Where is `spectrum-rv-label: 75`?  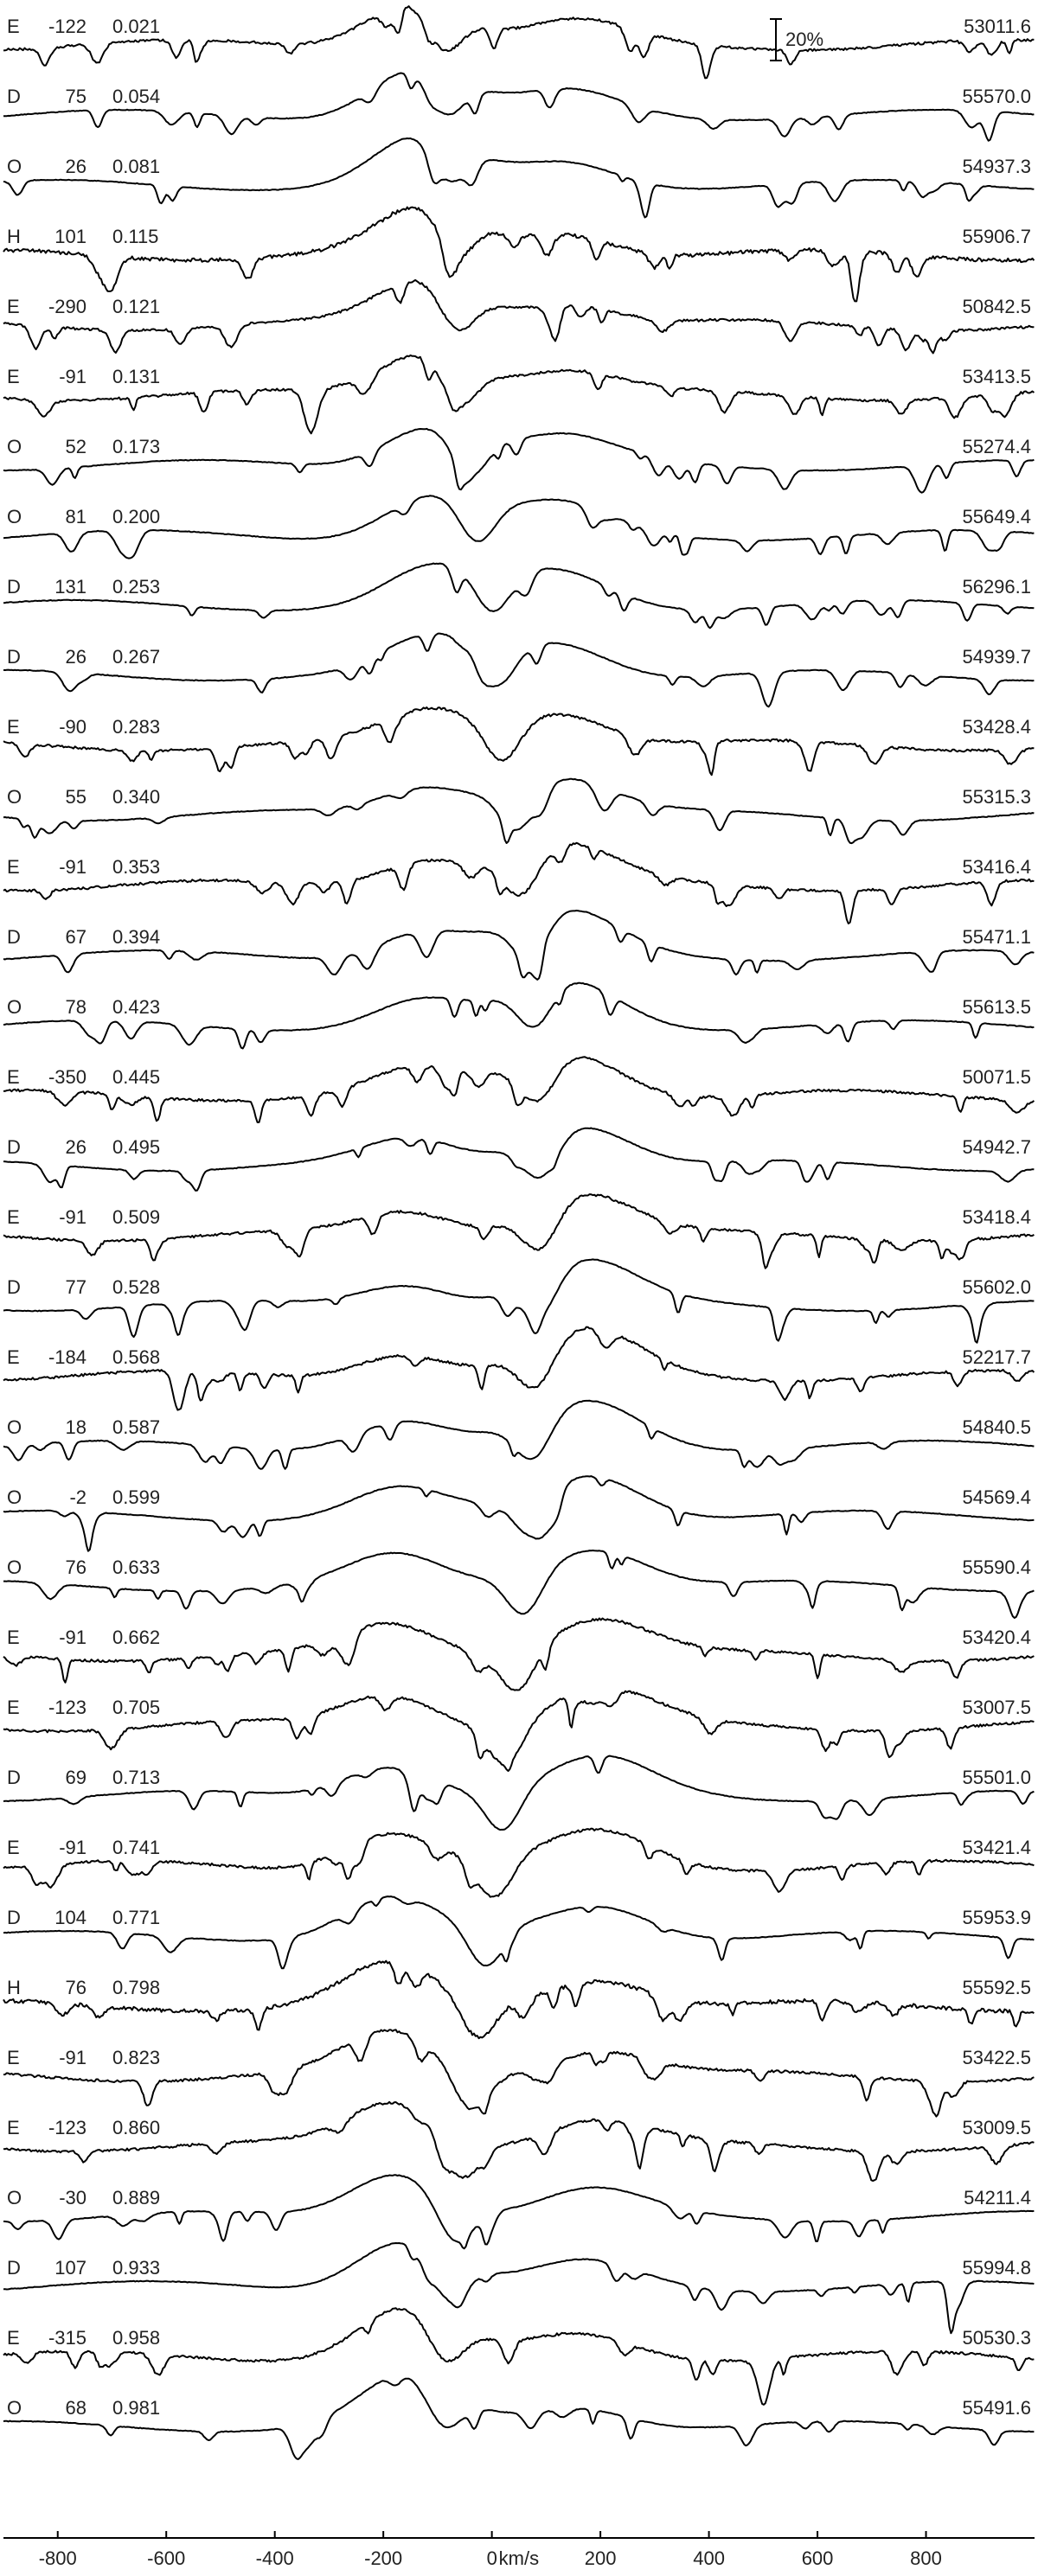
spectrum-rv-label: 75 is located at coordinates (76, 97).